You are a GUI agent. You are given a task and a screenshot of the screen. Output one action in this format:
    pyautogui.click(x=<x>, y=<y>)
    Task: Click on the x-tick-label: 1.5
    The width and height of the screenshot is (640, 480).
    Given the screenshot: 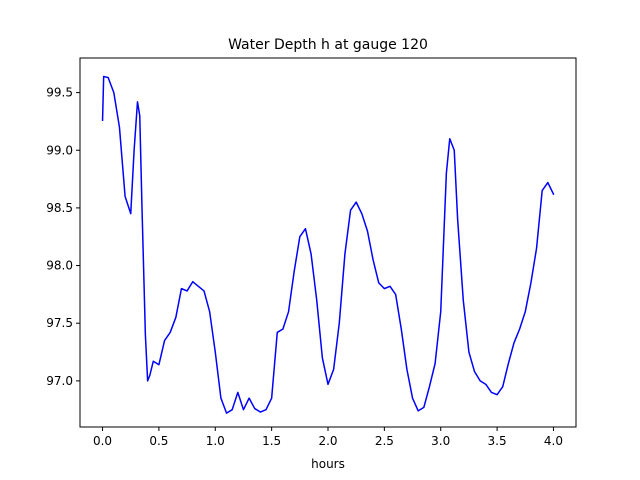 What is the action you would take?
    pyautogui.click(x=271, y=441)
    